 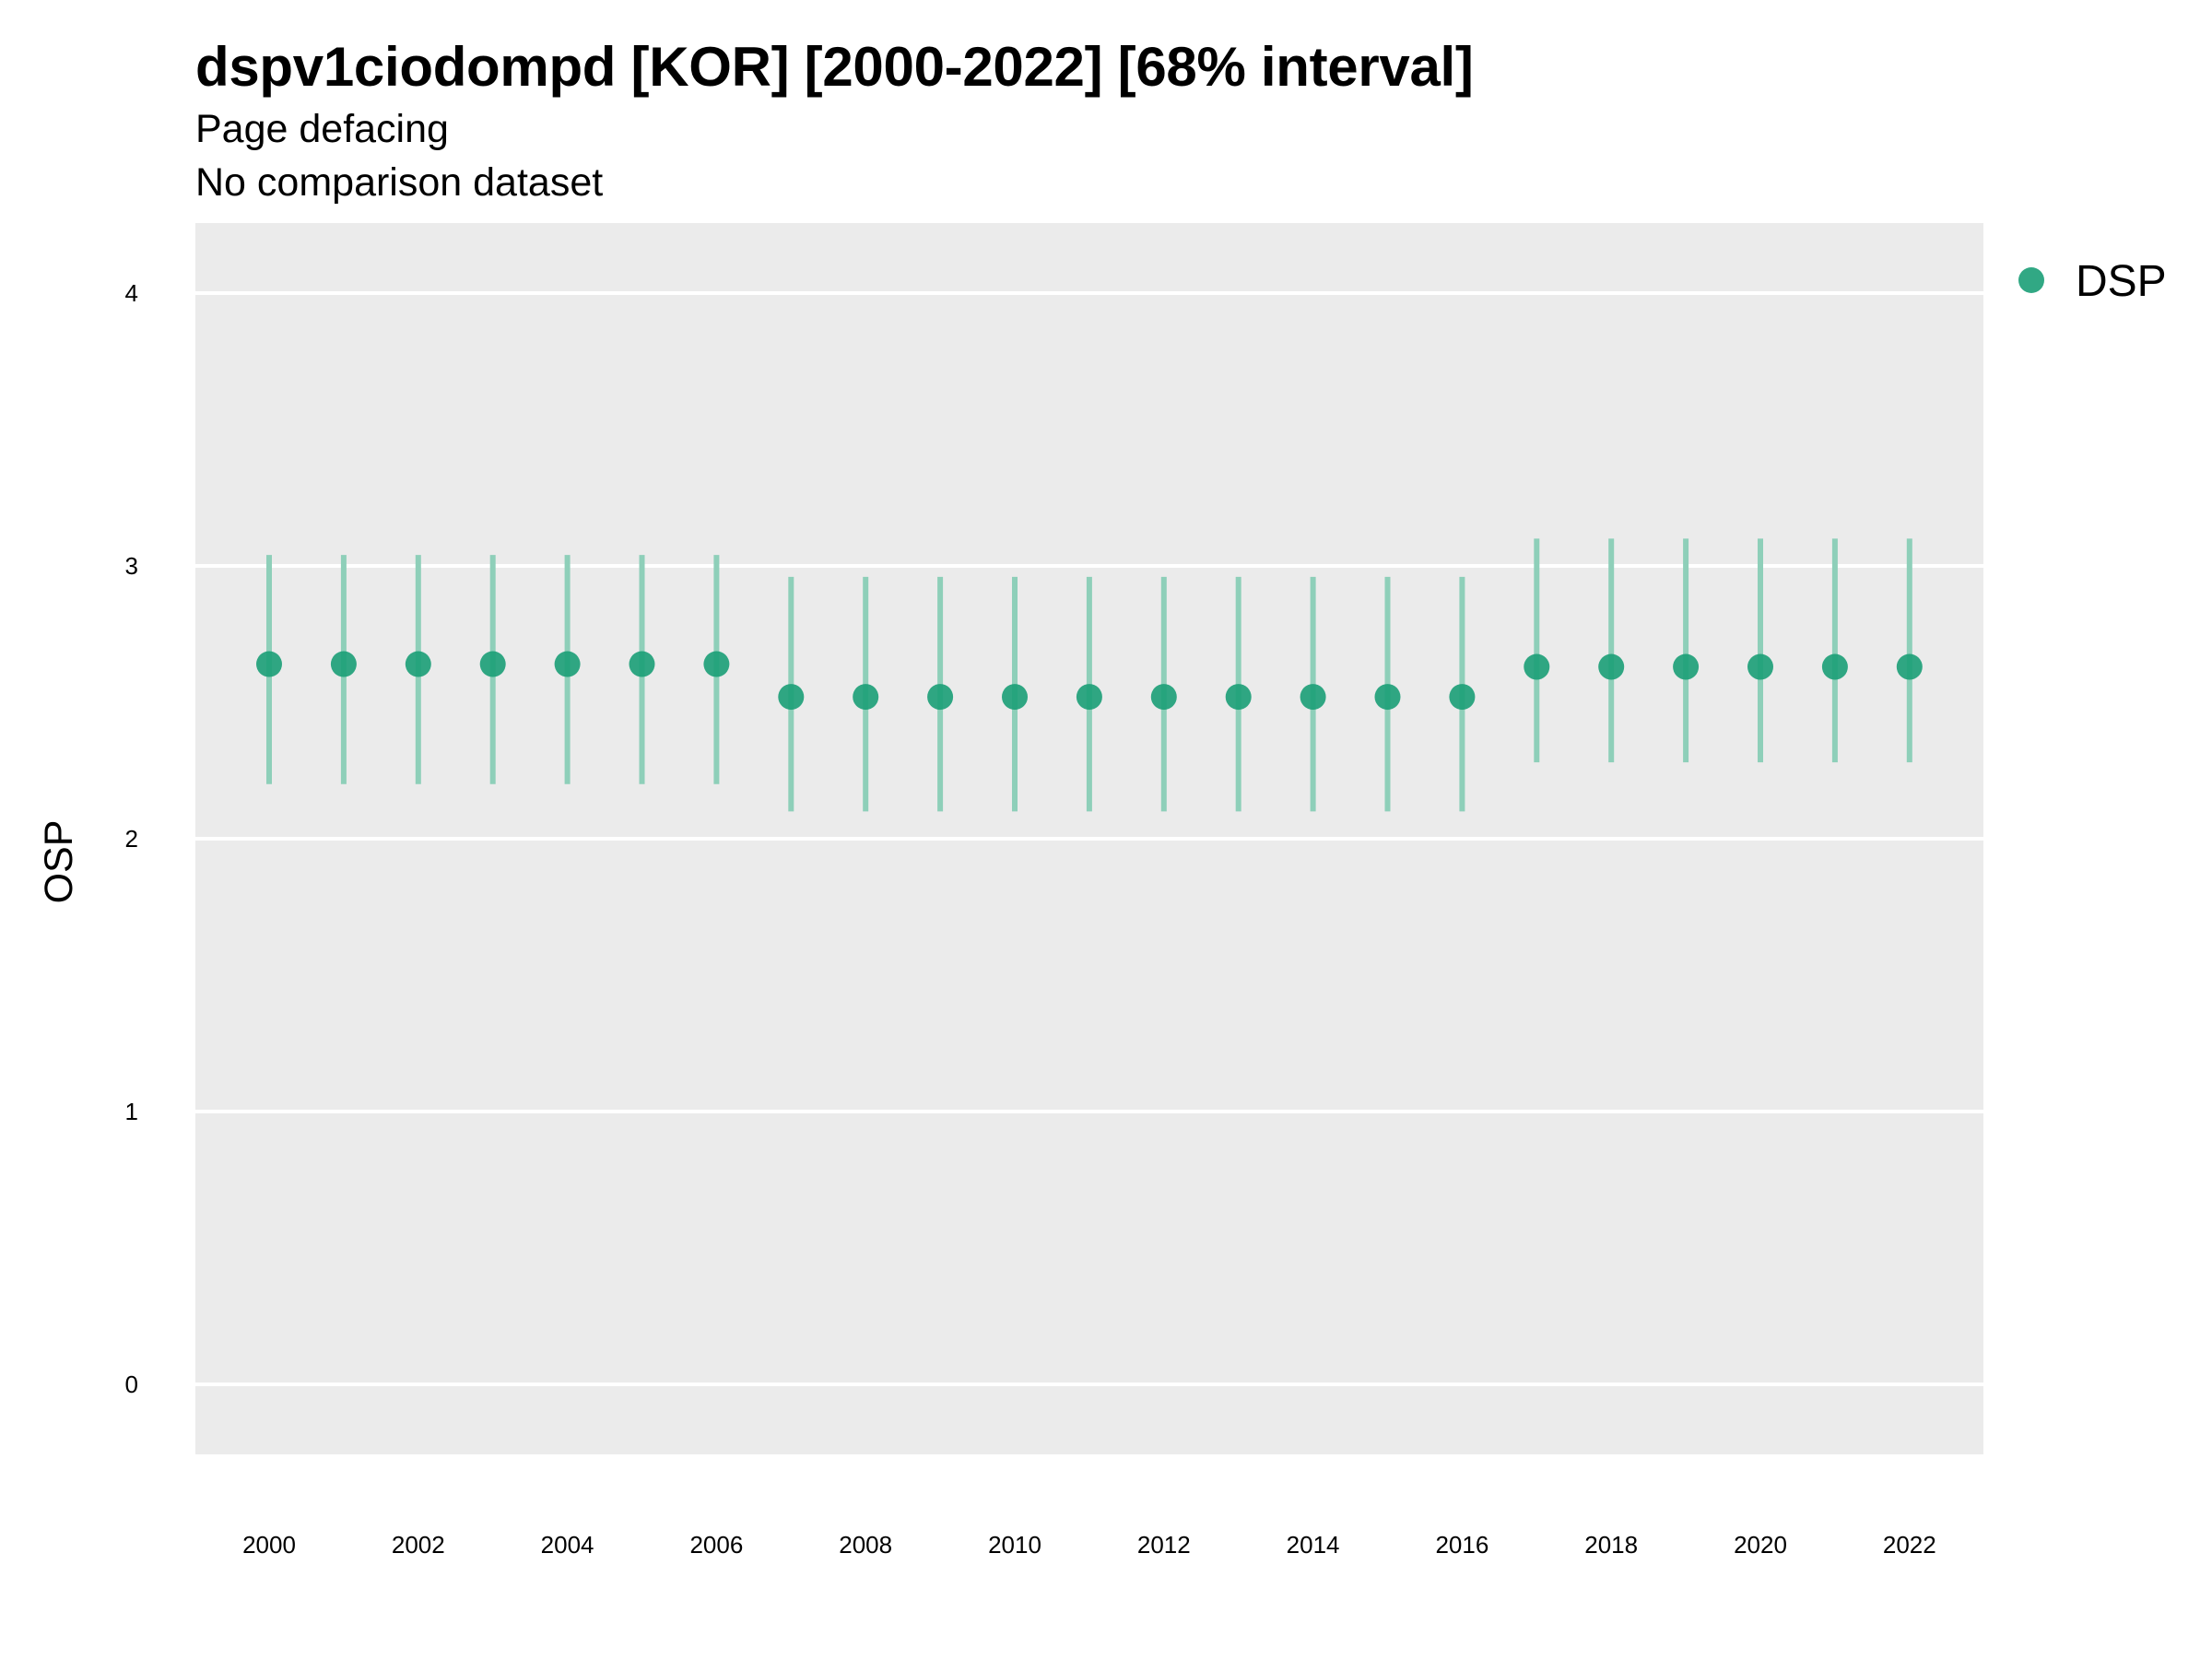 What do you see at coordinates (131, 293) in the screenshot?
I see `y-tick-label-4: 4` at bounding box center [131, 293].